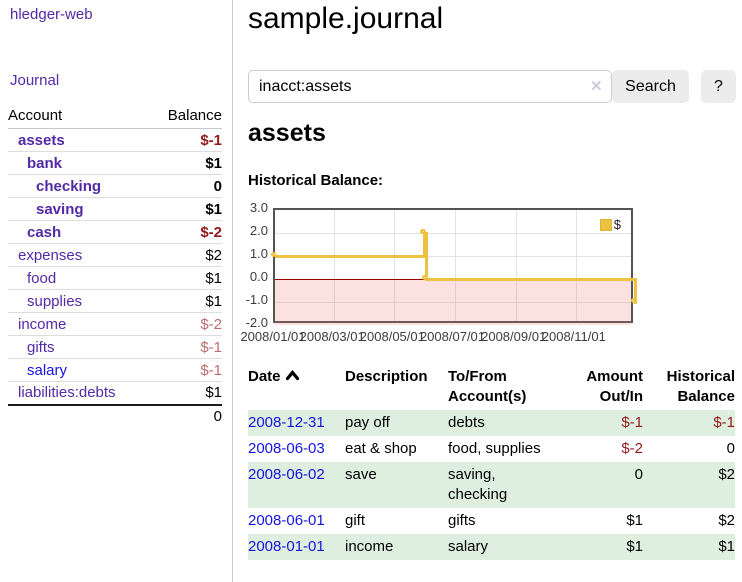 This screenshot has width=742, height=582. I want to click on y-axis-tick-label: 2.0, so click(258, 230).